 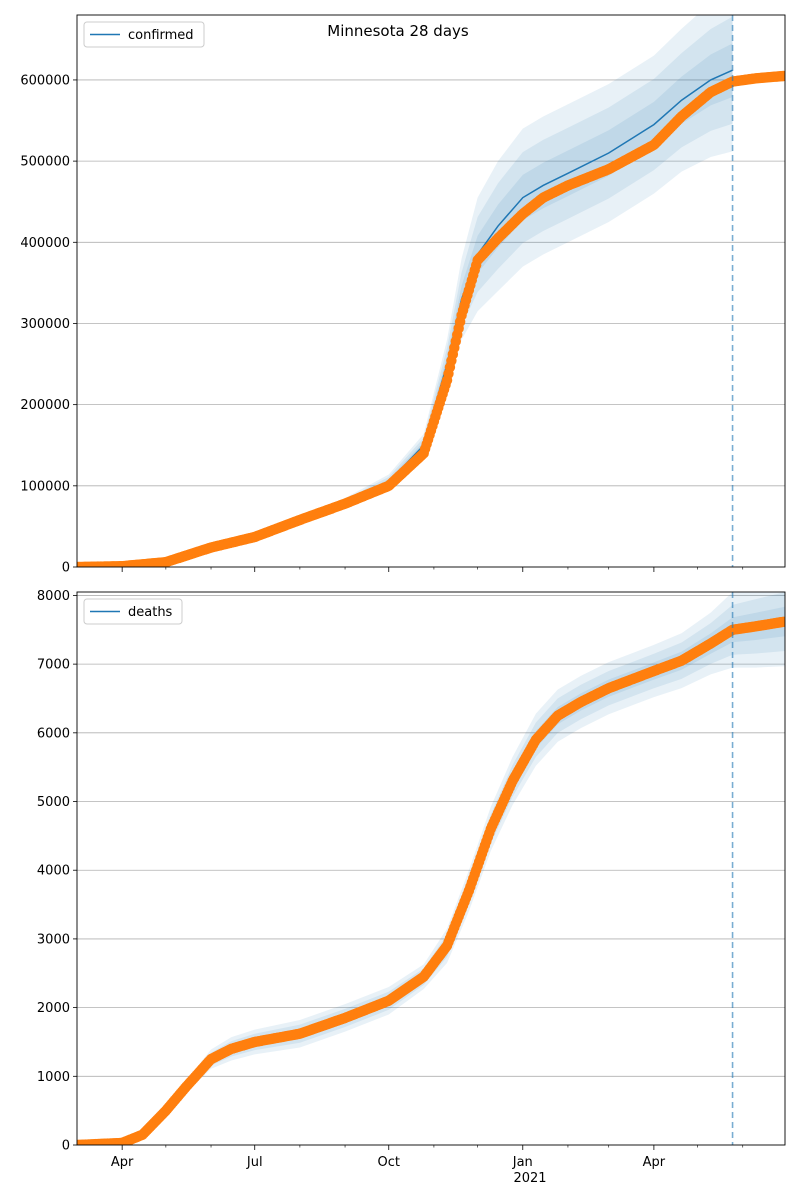 I want to click on y-tick-label: 200000, so click(x=45, y=405).